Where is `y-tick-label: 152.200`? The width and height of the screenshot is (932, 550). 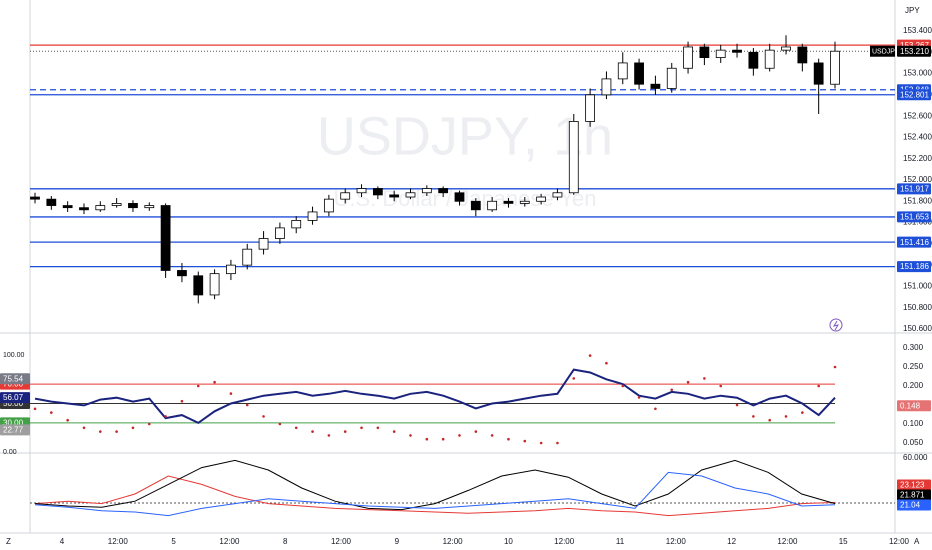
y-tick-label: 152.200 is located at coordinates (917, 158).